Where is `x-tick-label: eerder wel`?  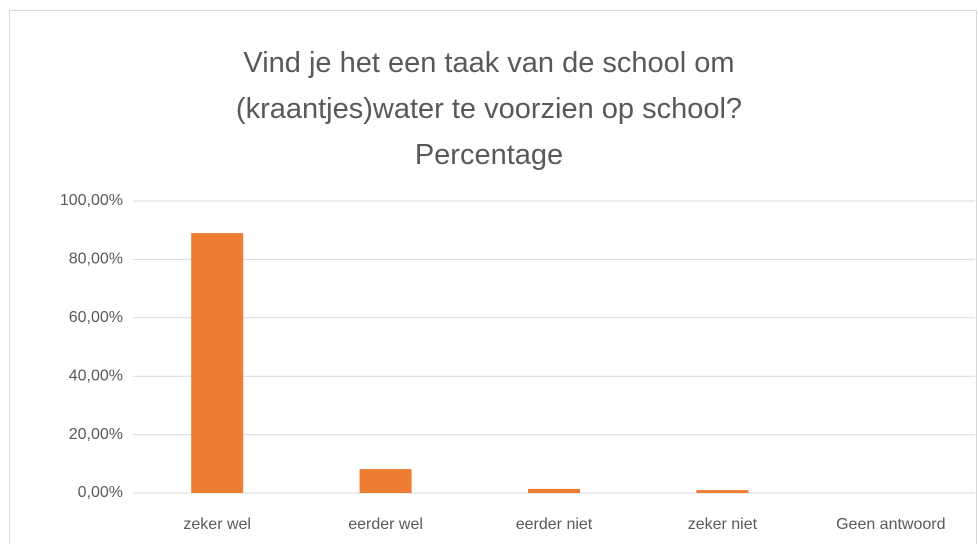 x-tick-label: eerder wel is located at coordinates (385, 524).